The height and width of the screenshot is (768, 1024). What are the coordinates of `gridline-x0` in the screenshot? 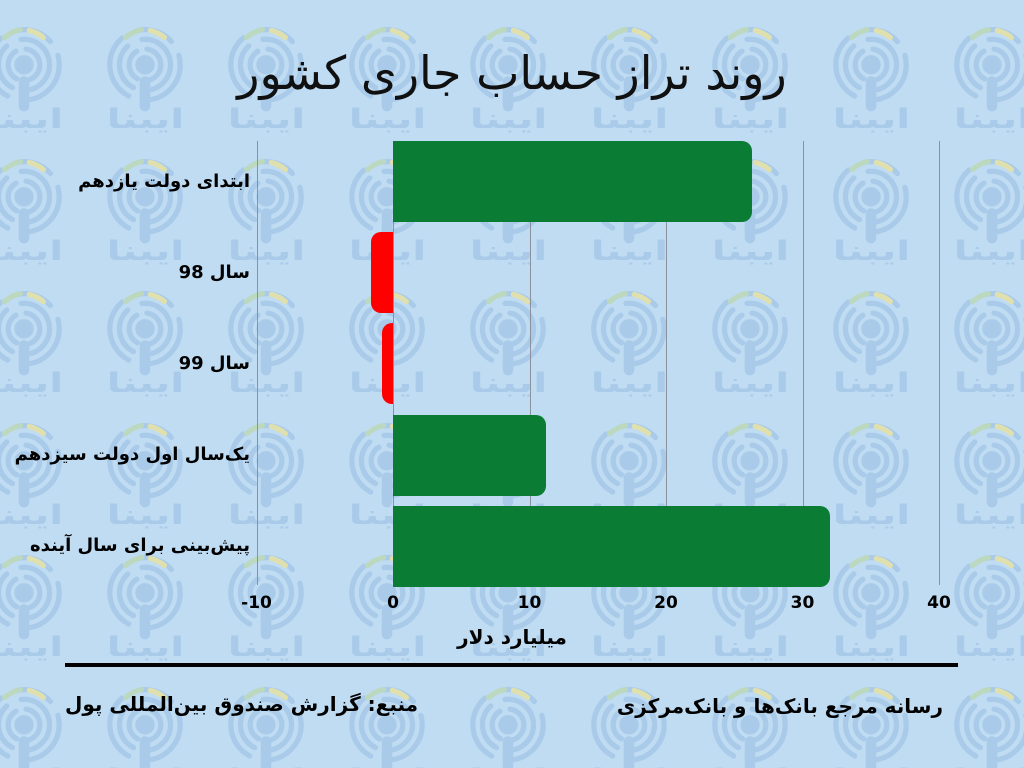 It's located at (393, 363).